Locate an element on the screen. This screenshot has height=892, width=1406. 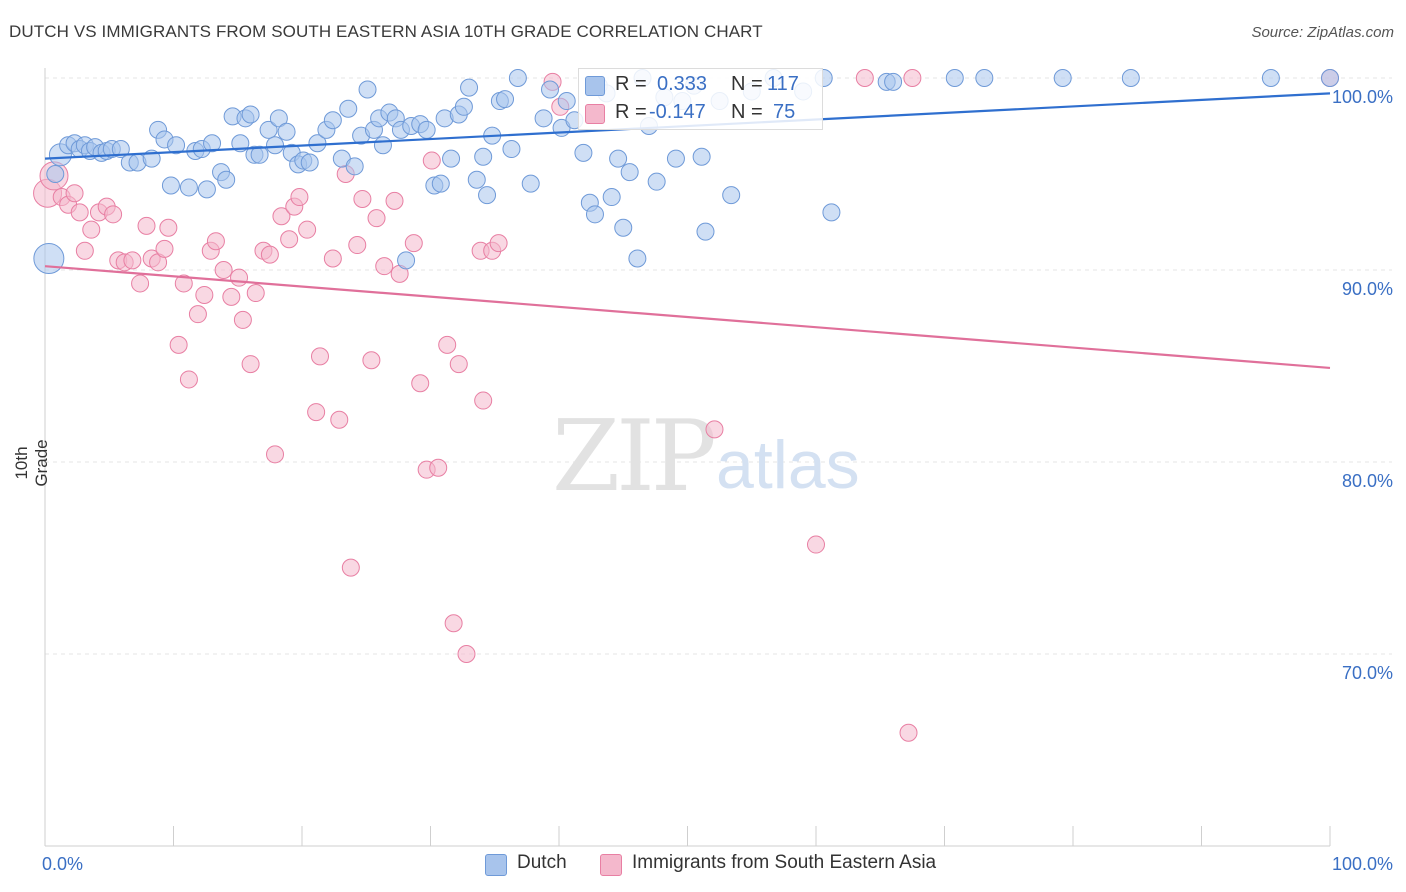
legend-label-sea: Immigrants from South Eastern Asia is located at coordinates (784, 862).